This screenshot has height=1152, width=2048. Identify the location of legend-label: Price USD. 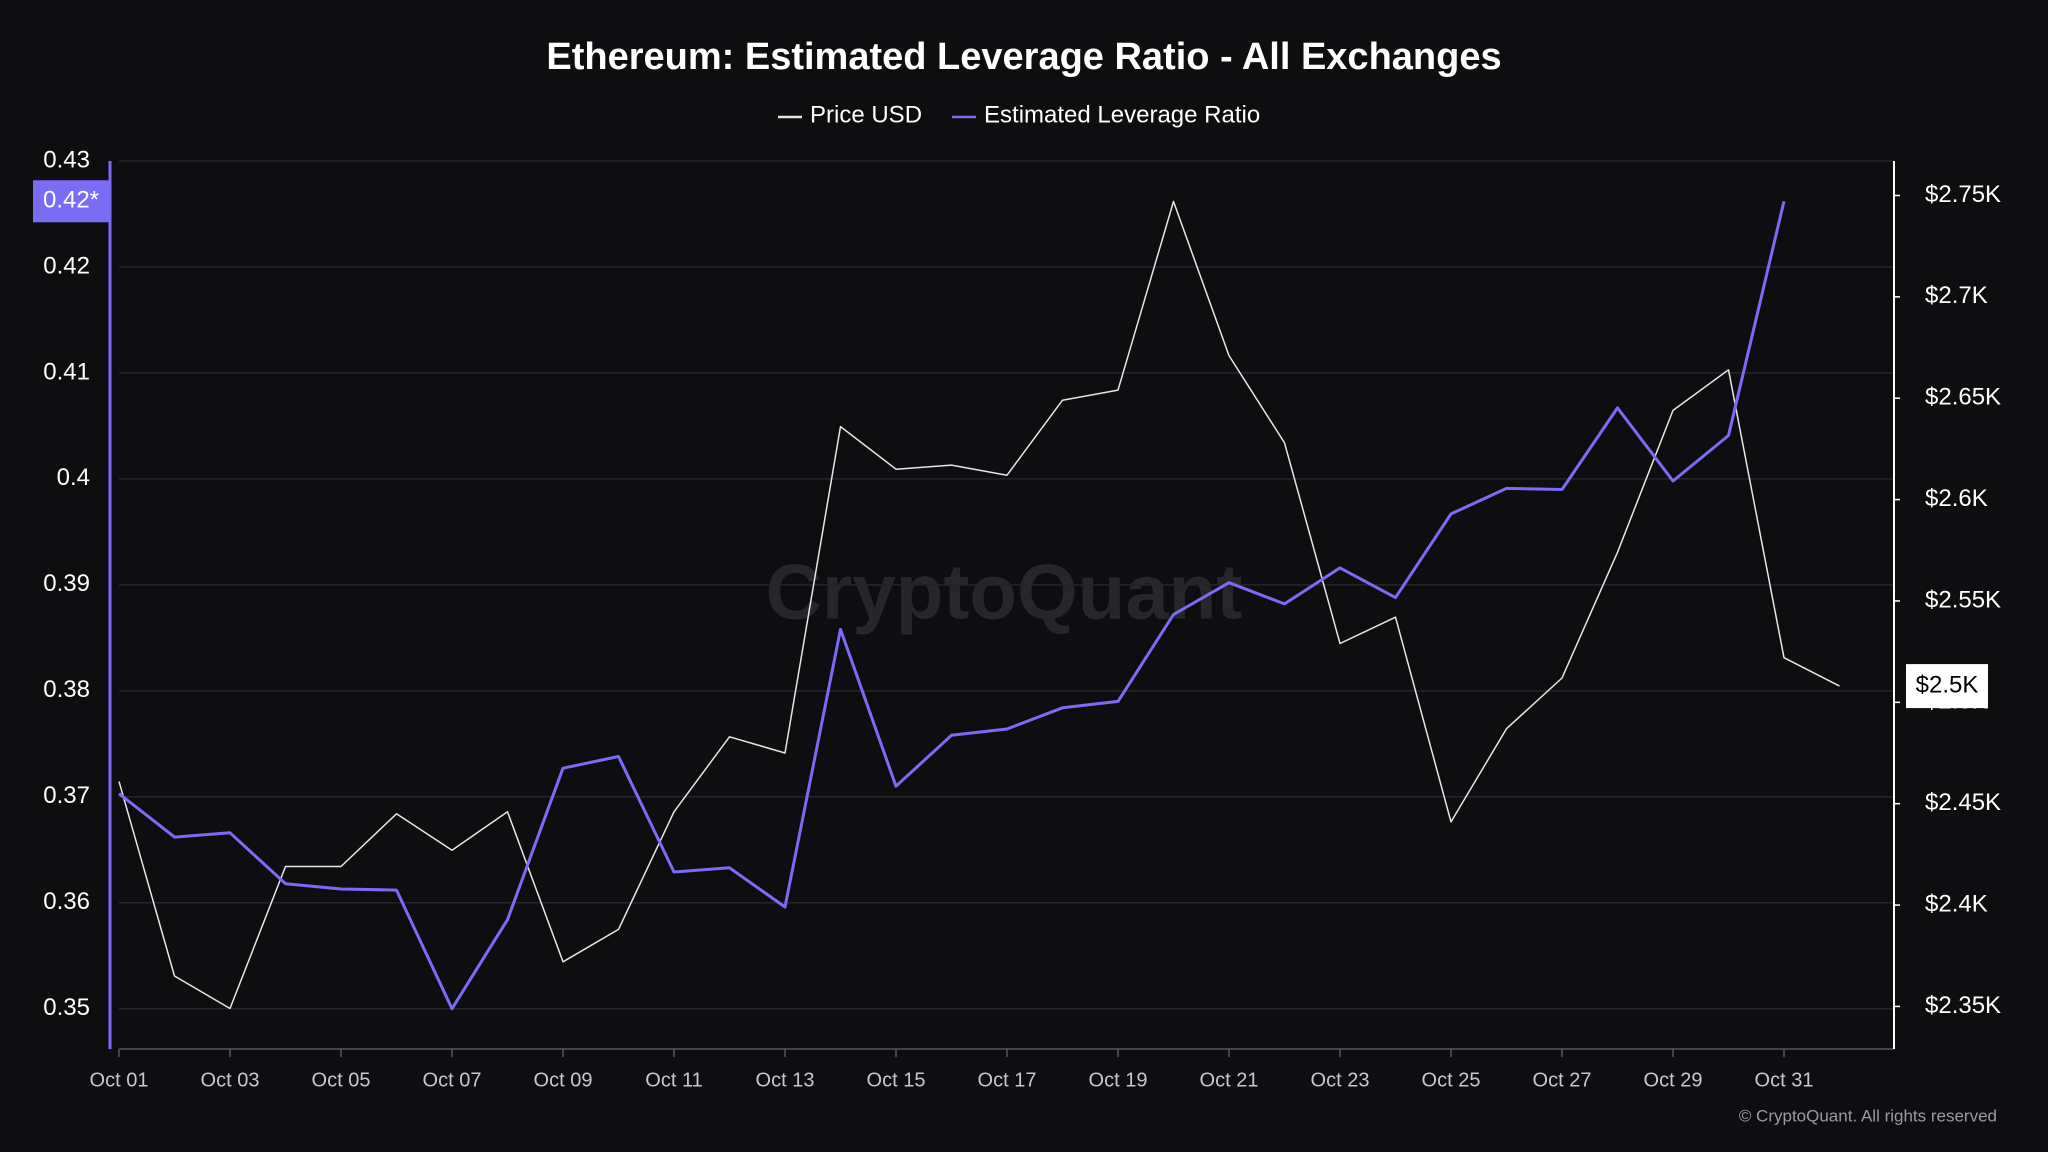
(866, 114).